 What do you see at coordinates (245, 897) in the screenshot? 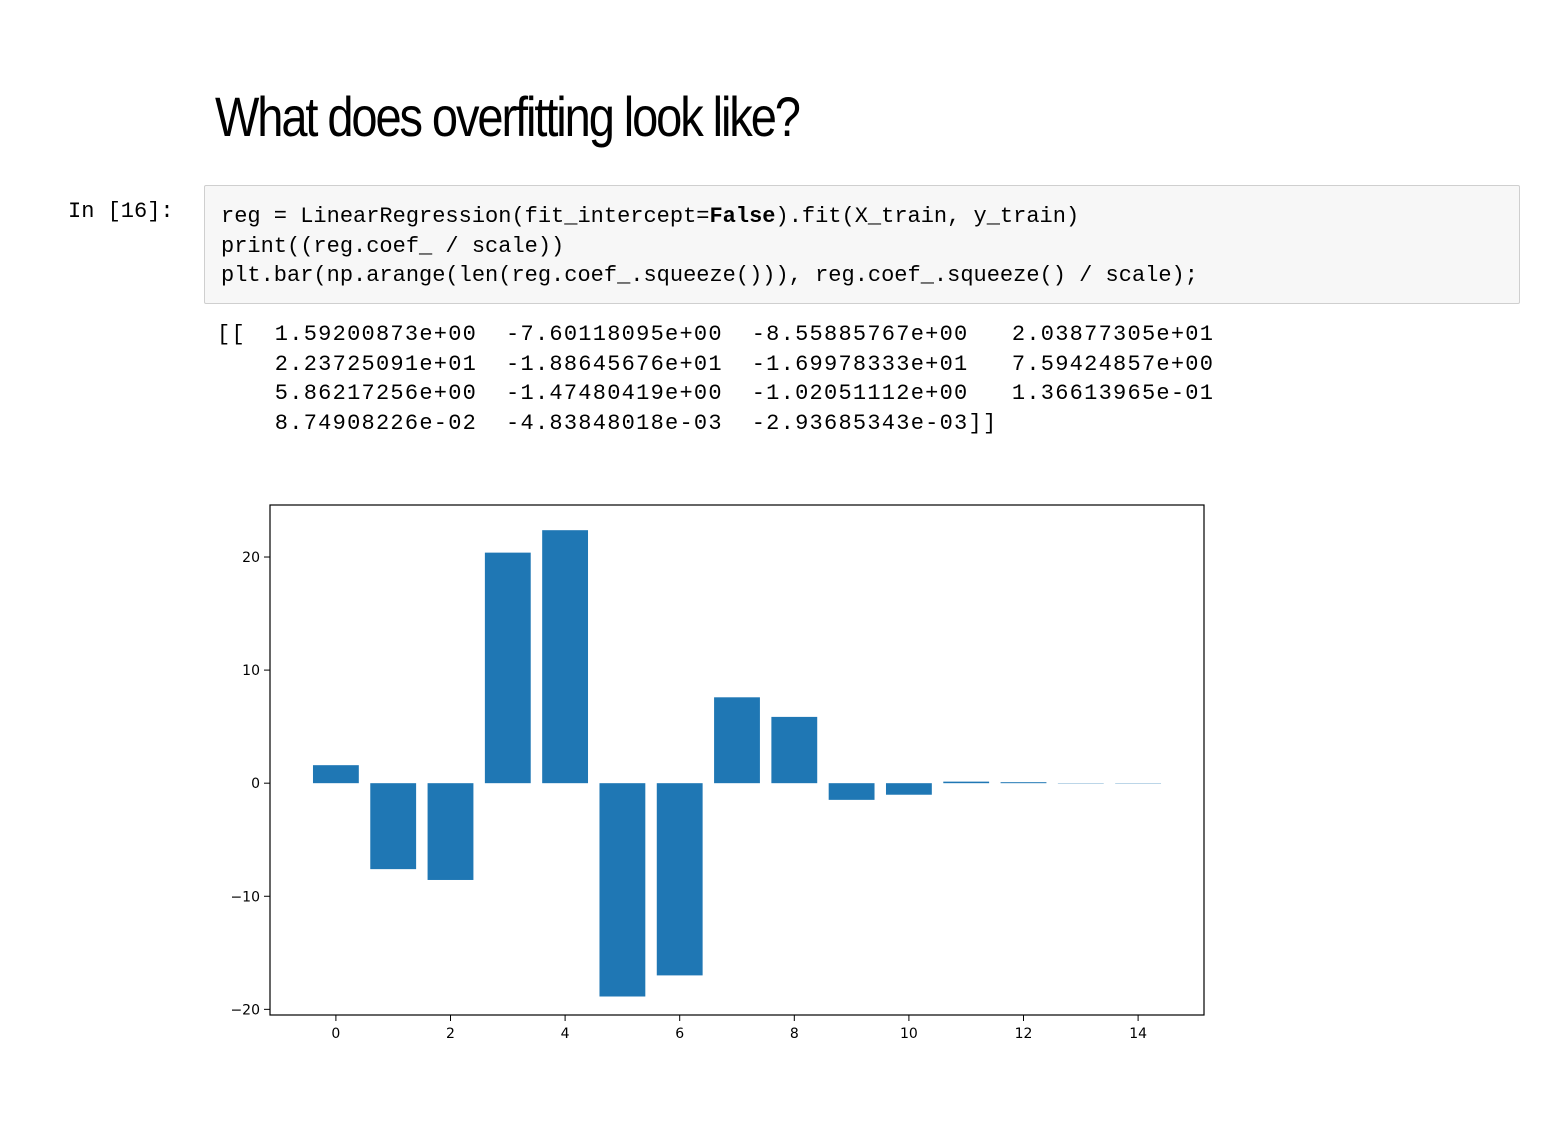
I see `y-tick-label: −10` at bounding box center [245, 897].